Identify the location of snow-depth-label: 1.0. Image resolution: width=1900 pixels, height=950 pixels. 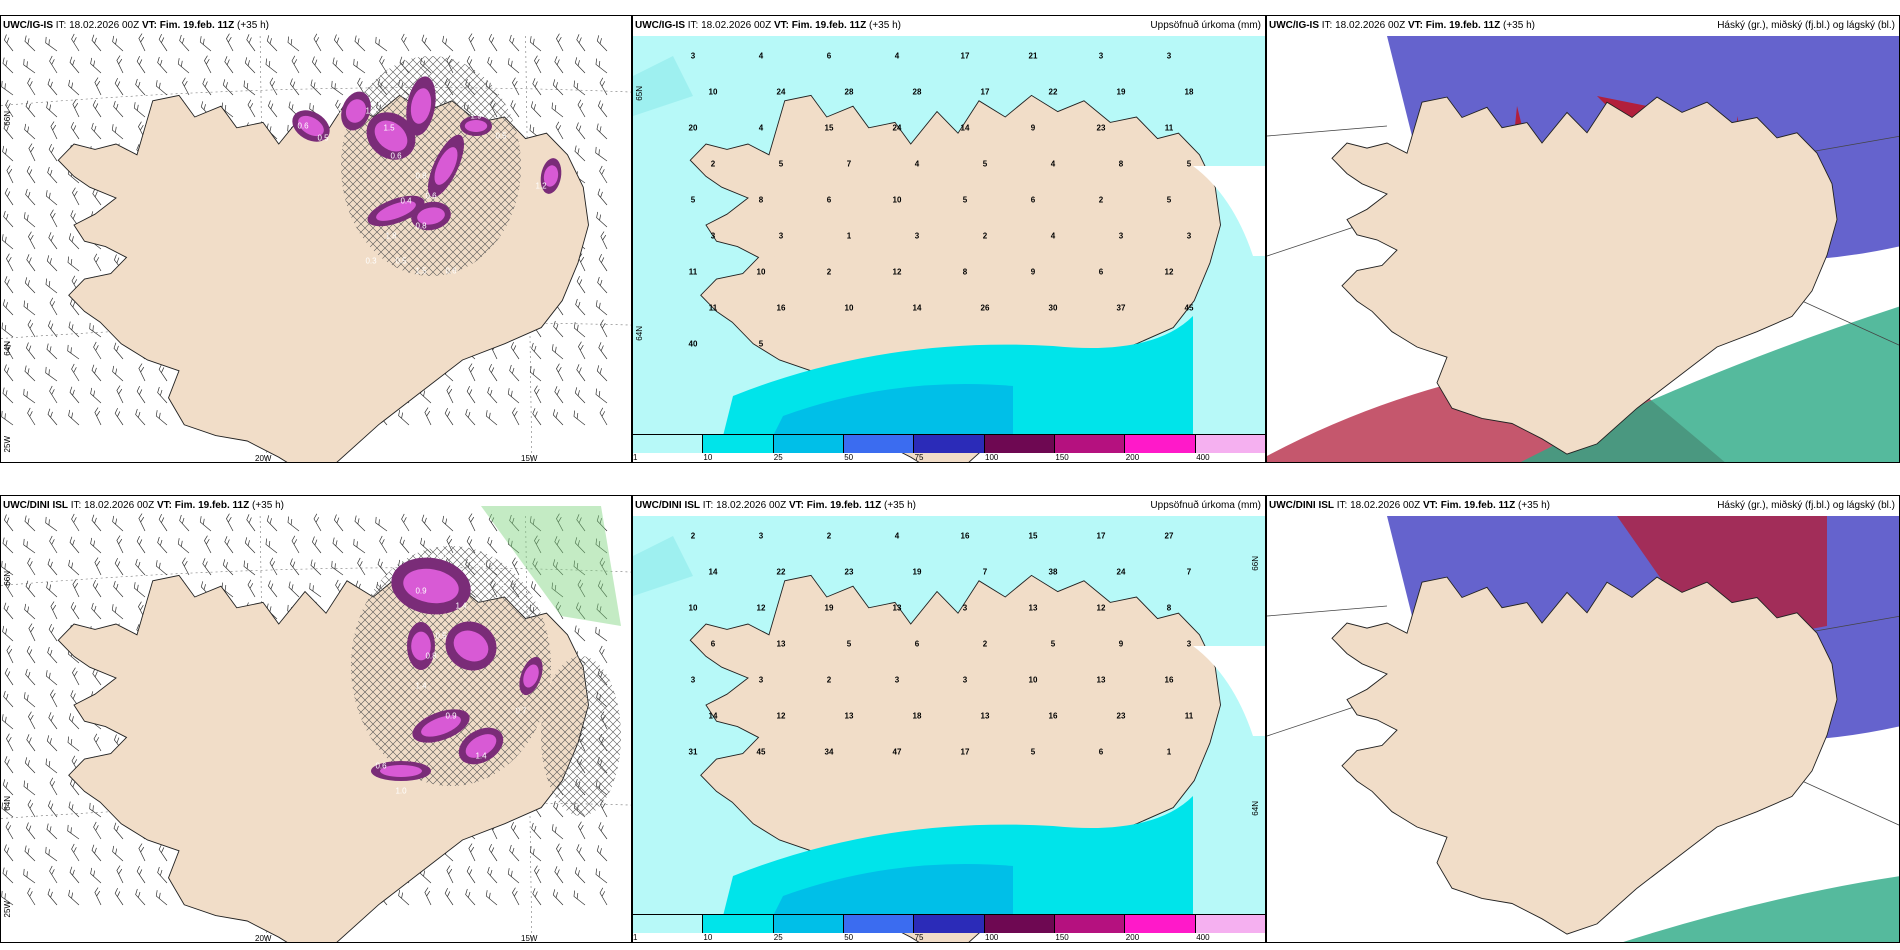
(441, 556).